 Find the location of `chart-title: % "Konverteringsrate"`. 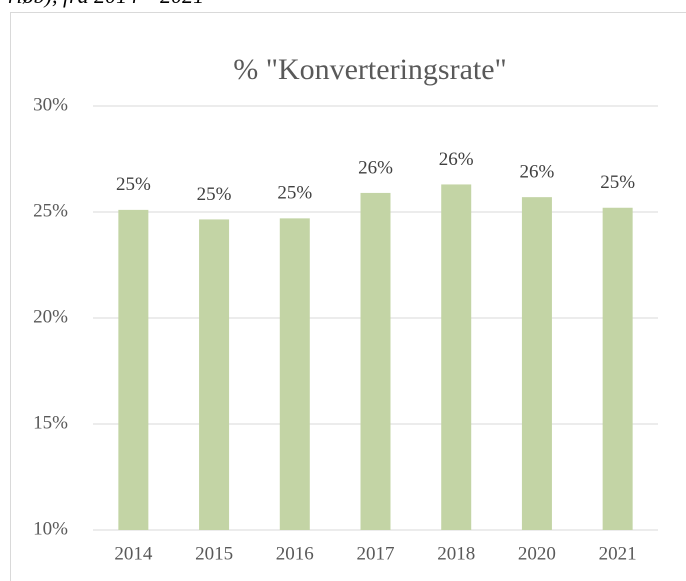

chart-title: % "Konverteringsrate" is located at coordinates (370, 69).